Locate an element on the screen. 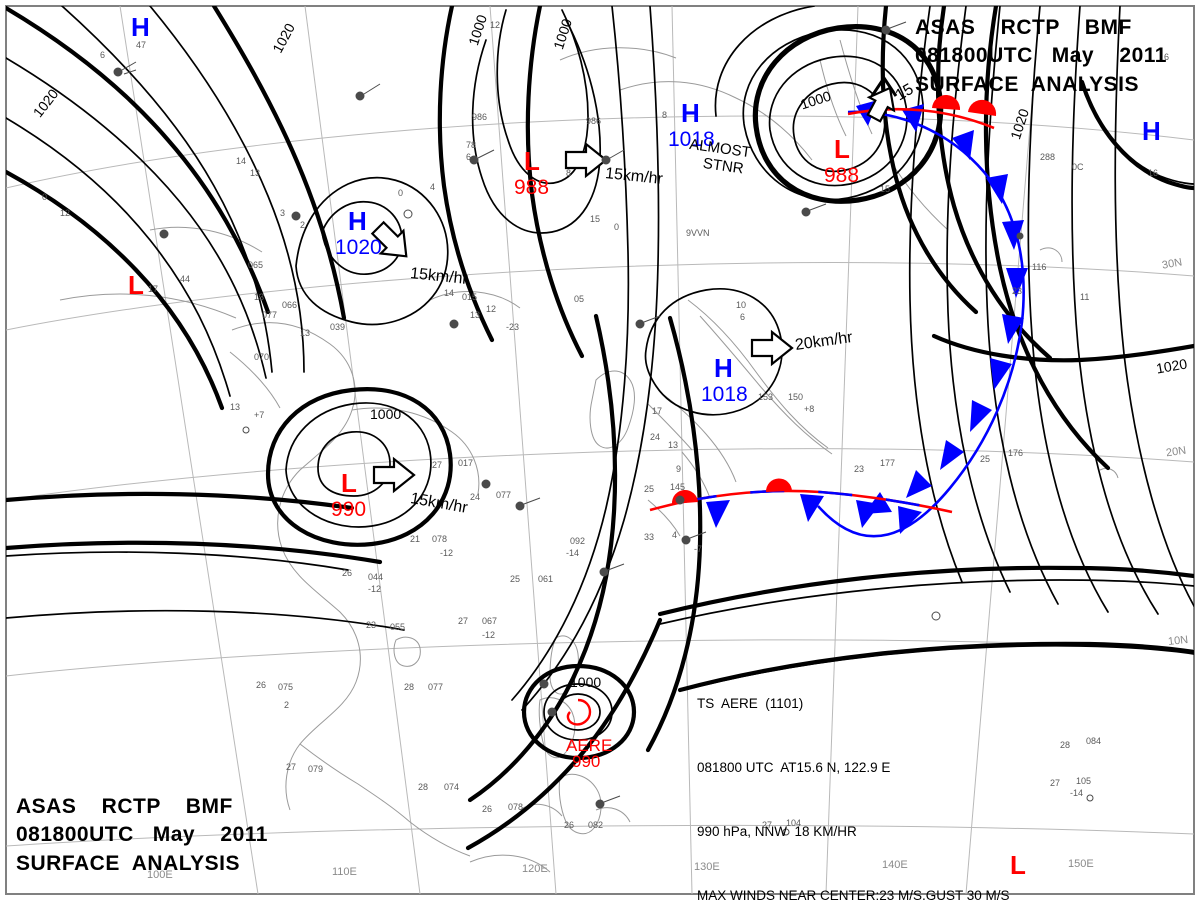  svg-text: 78 is located at coordinates (471, 145).